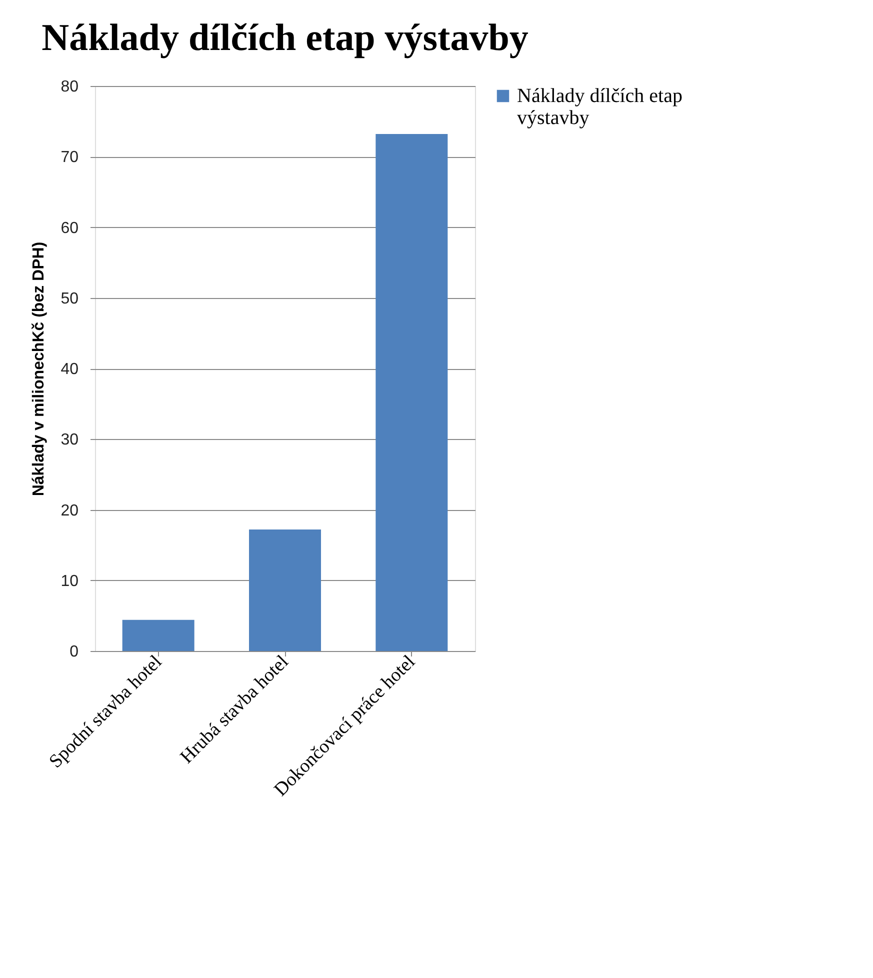 This screenshot has height=978, width=873. I want to click on y-tick-label: 50, so click(69, 299).